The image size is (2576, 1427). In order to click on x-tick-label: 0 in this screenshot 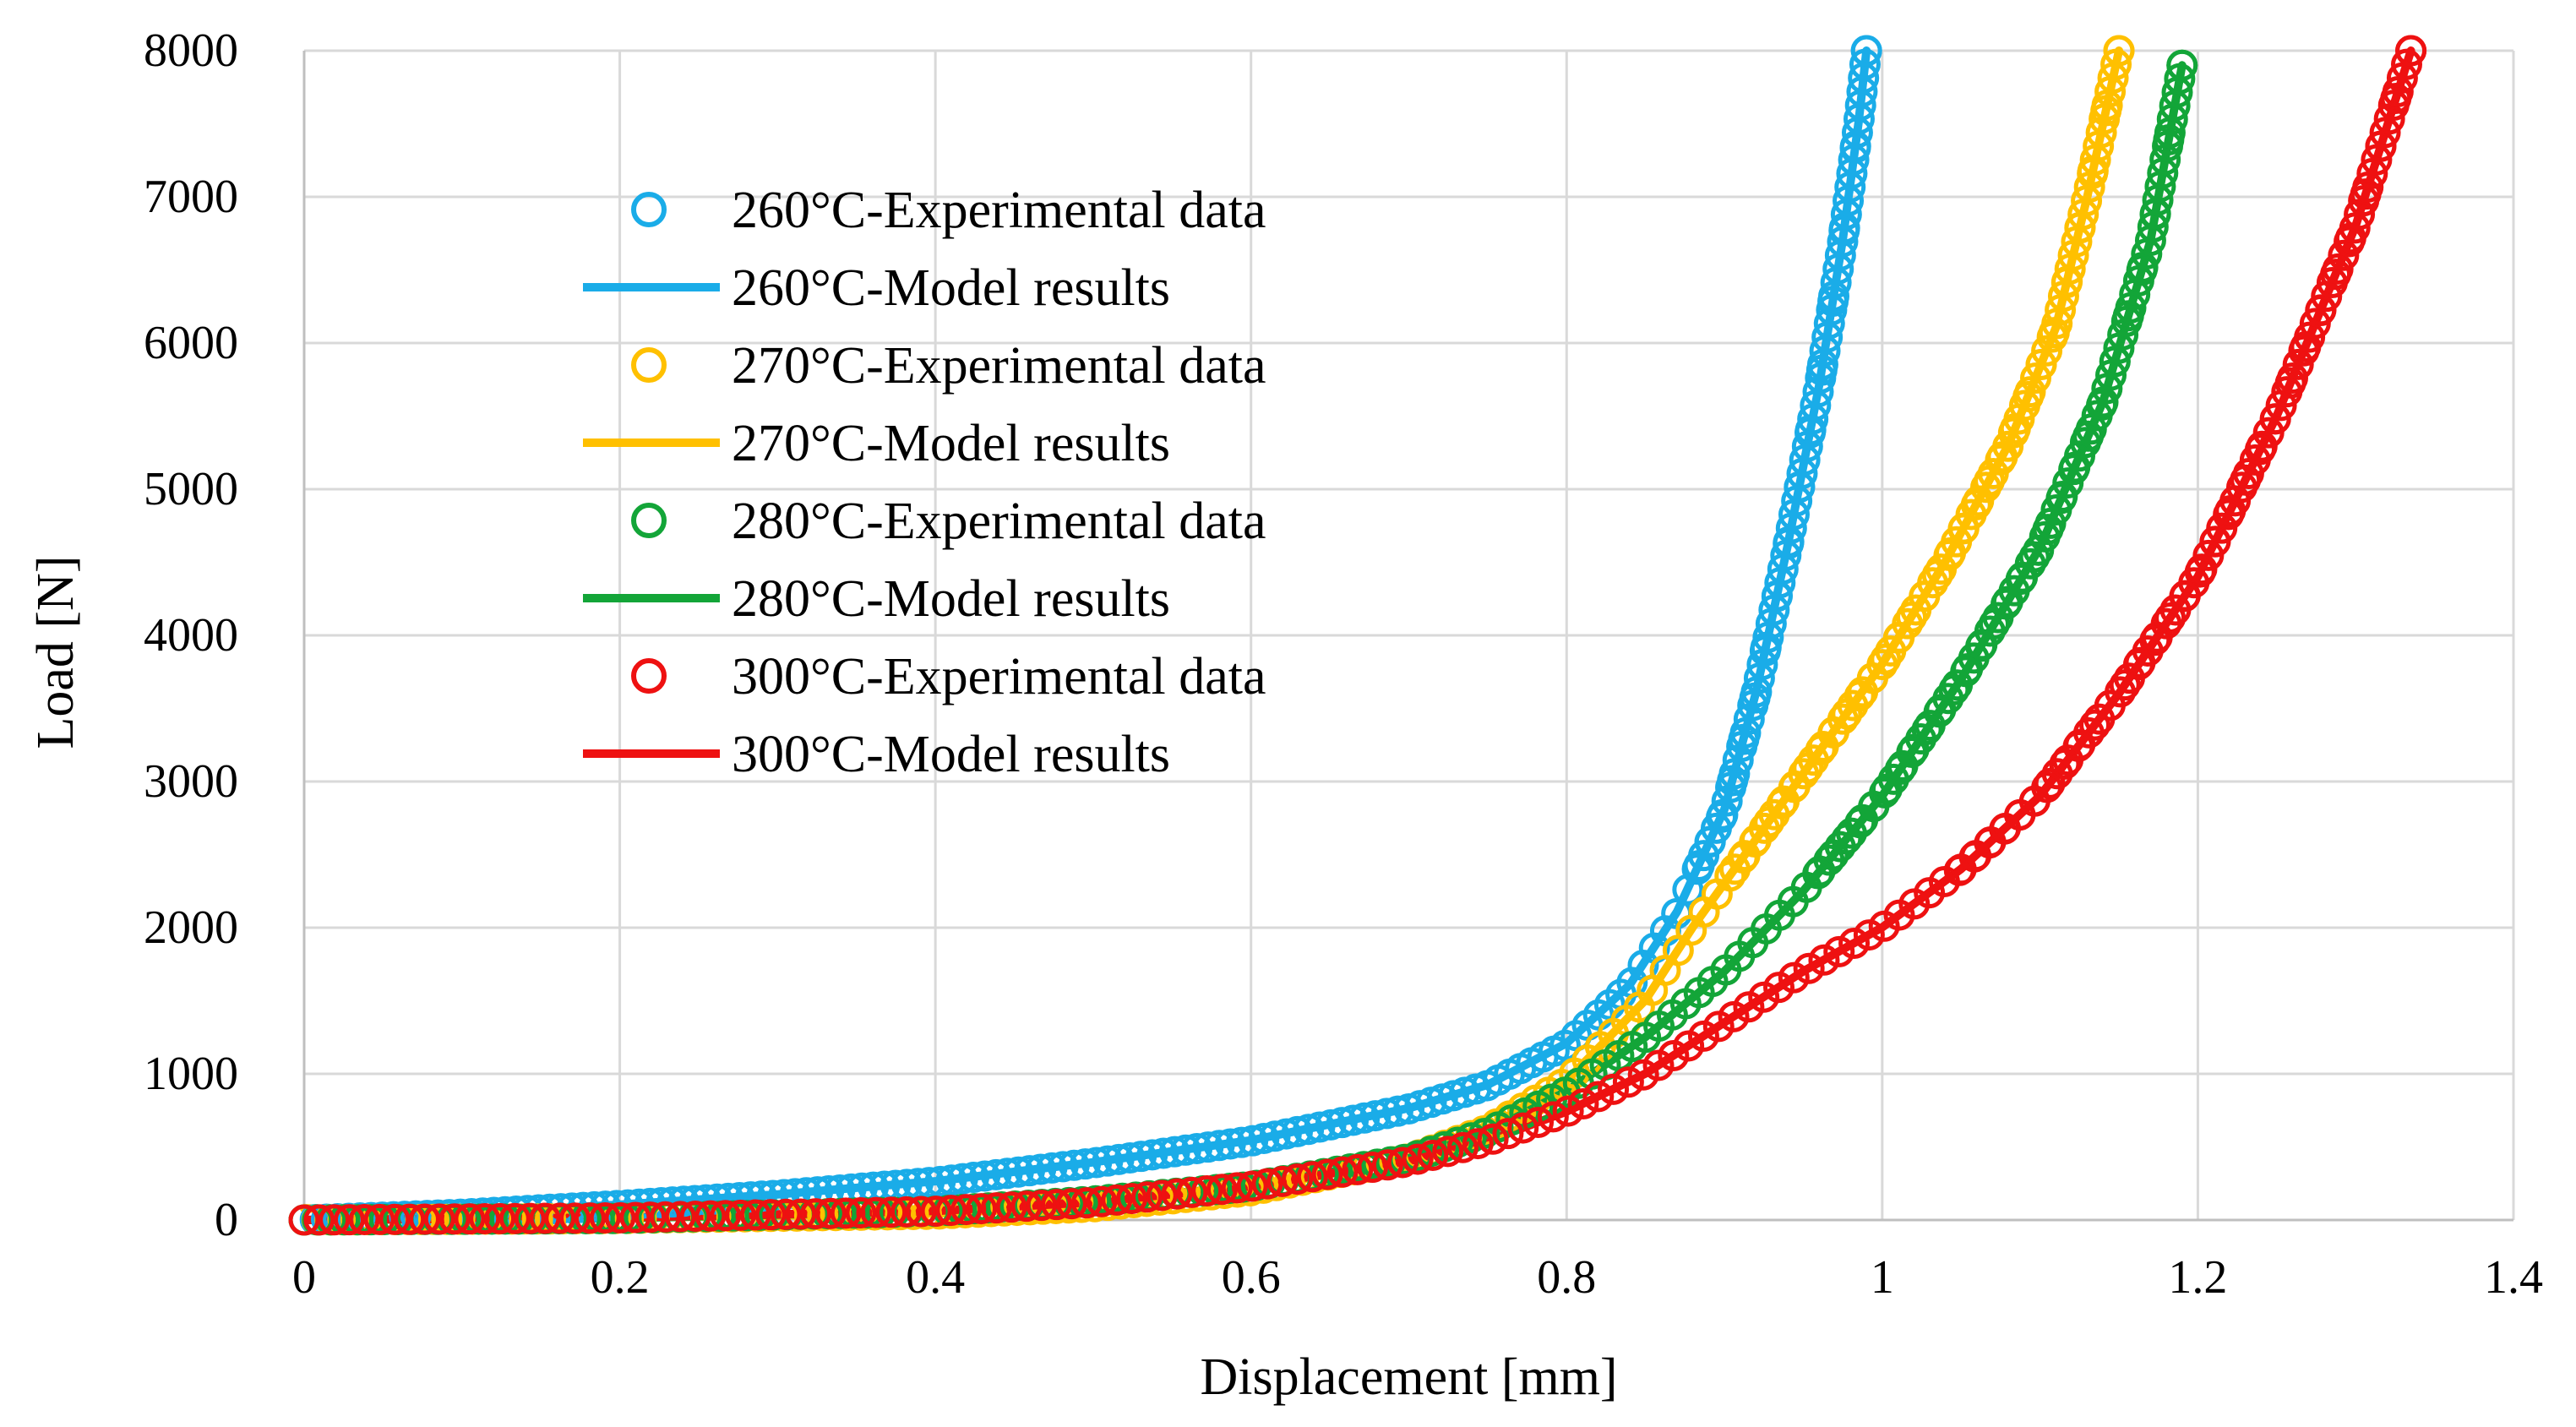, I will do `click(304, 1277)`.